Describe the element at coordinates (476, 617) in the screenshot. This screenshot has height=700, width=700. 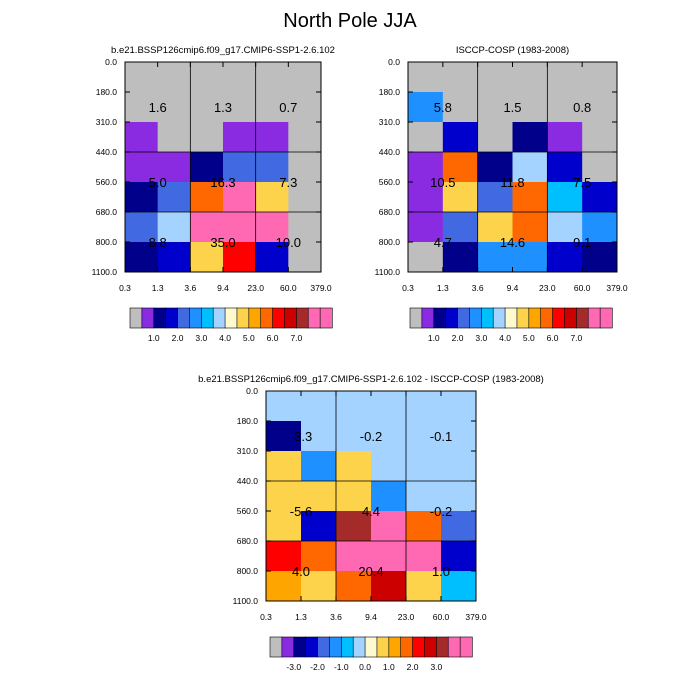
I see `x-tick-label: 379.0` at that location.